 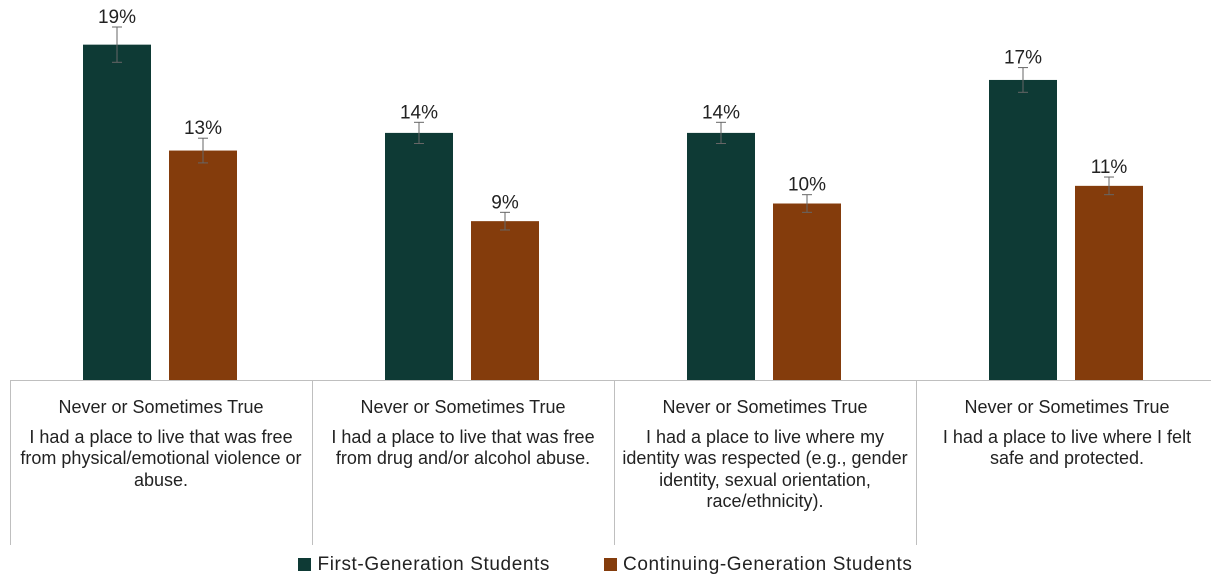 I want to click on legend-swatch-continuing-generation, so click(x=611, y=564).